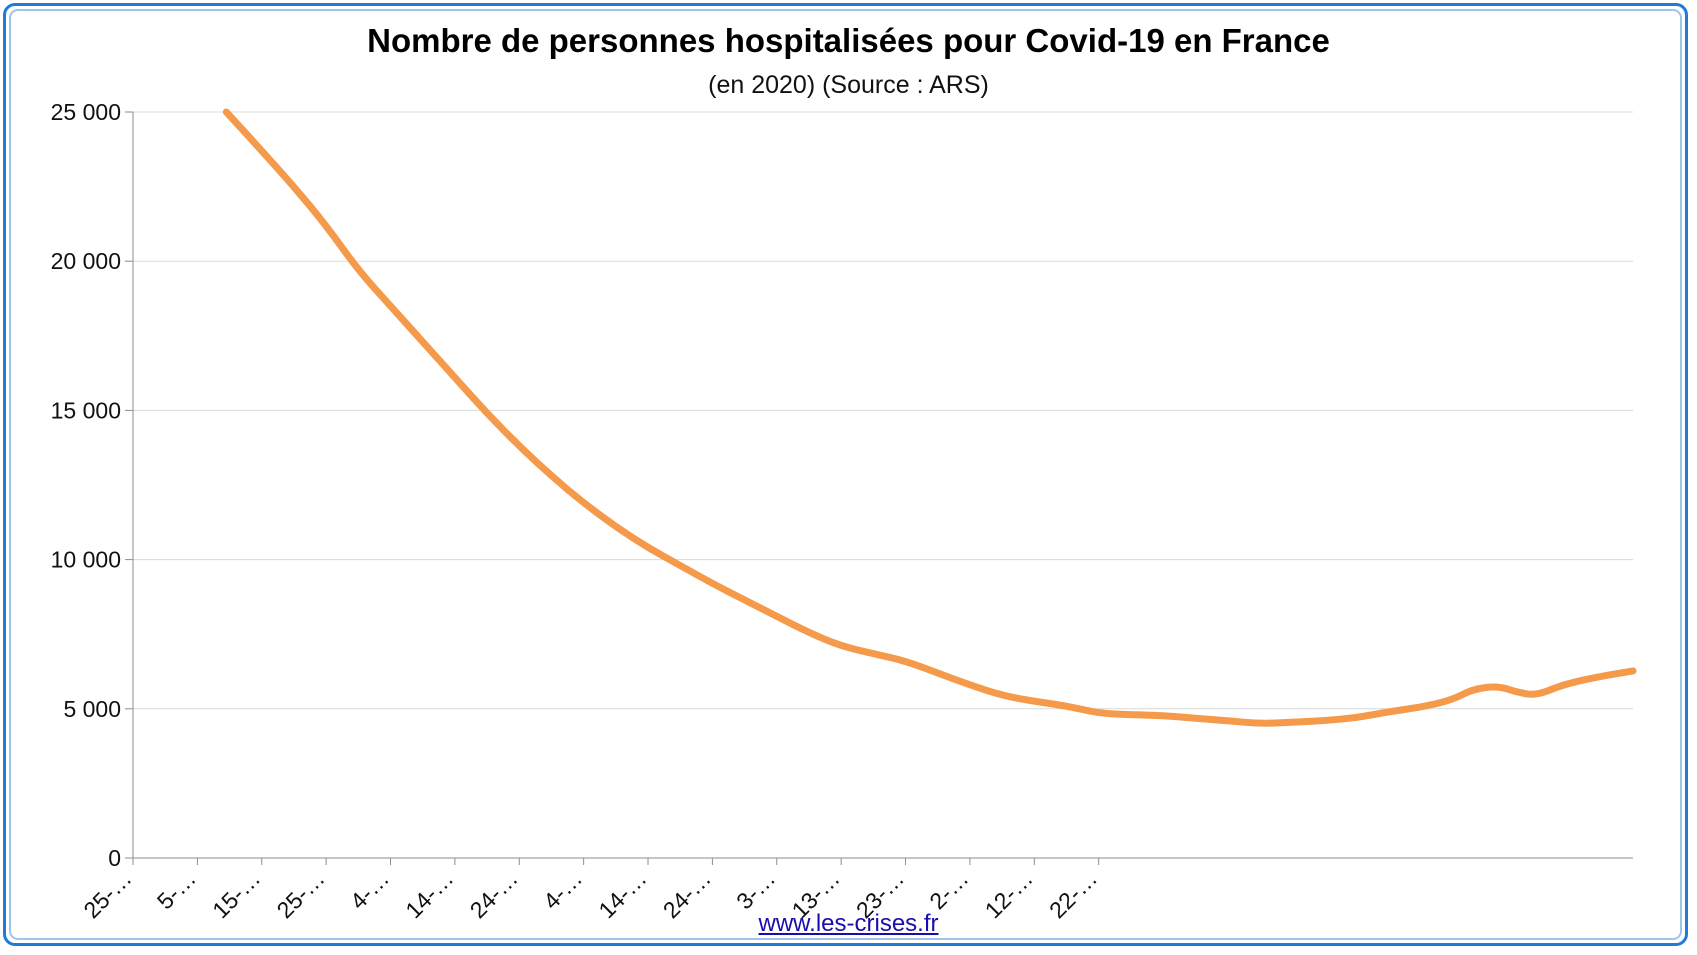 This screenshot has height=955, width=1697. Describe the element at coordinates (92, 709) in the screenshot. I see `y-tick-label: 5 000` at that location.